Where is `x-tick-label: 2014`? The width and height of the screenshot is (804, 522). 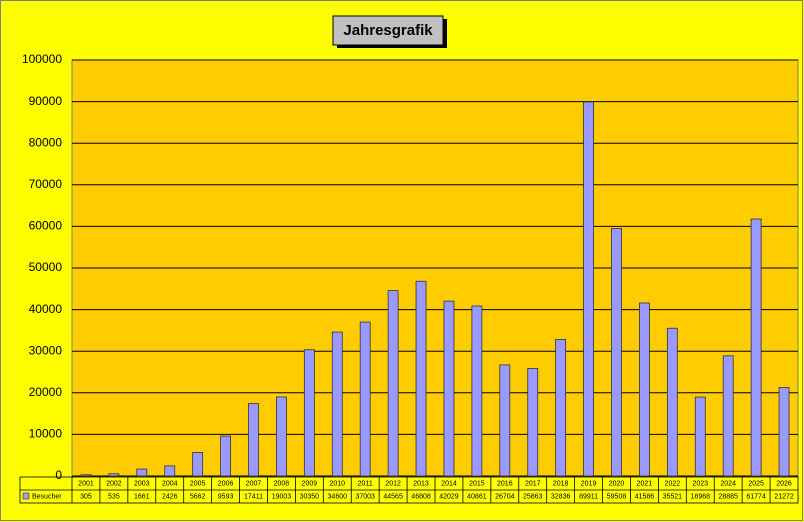
x-tick-label: 2014 is located at coordinates (449, 483).